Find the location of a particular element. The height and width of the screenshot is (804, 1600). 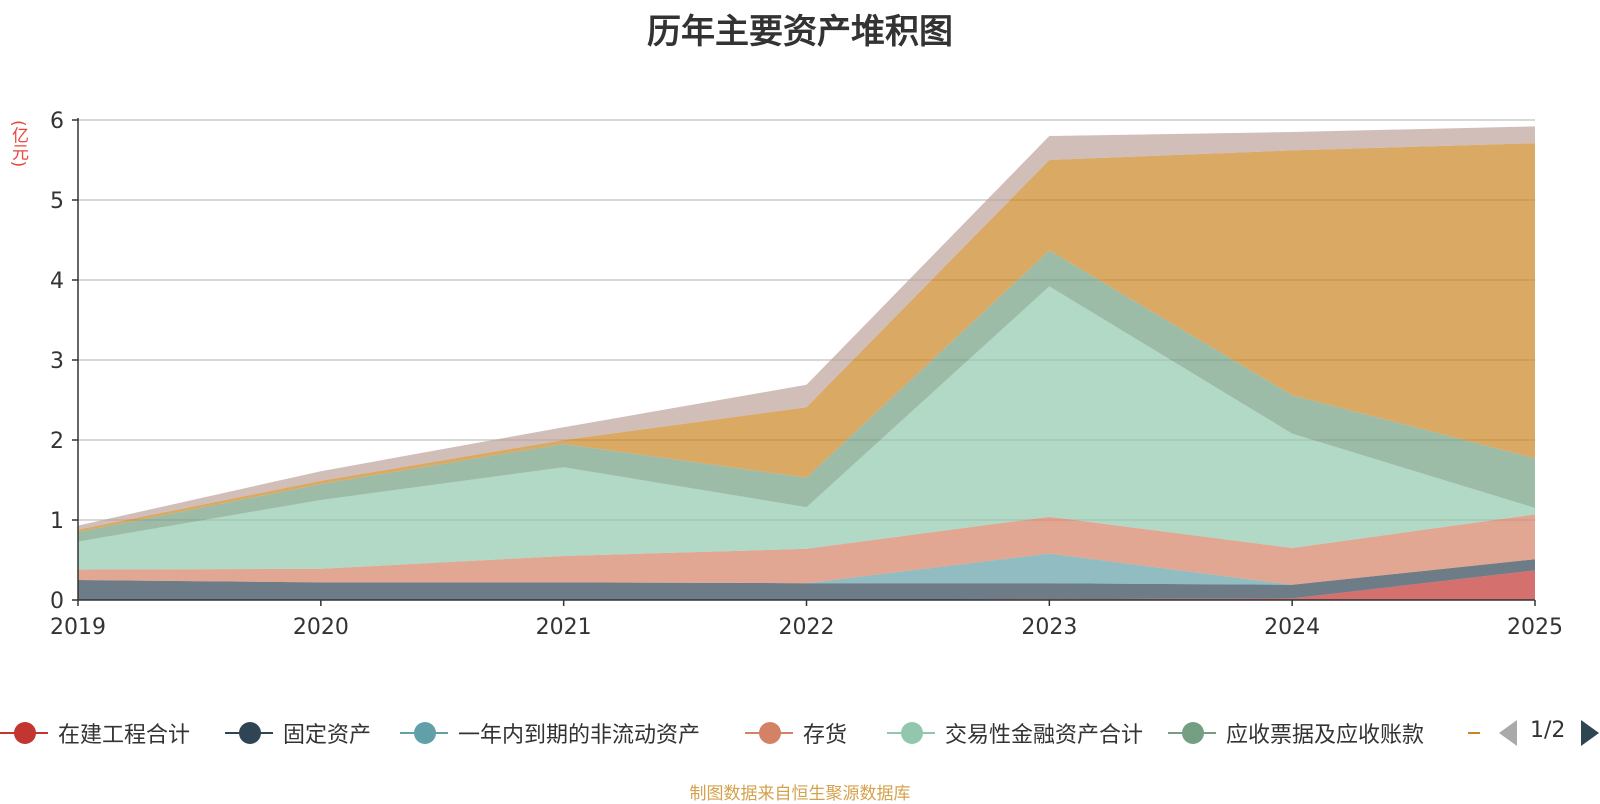

legend-label: 固定资产 is located at coordinates (327, 735).